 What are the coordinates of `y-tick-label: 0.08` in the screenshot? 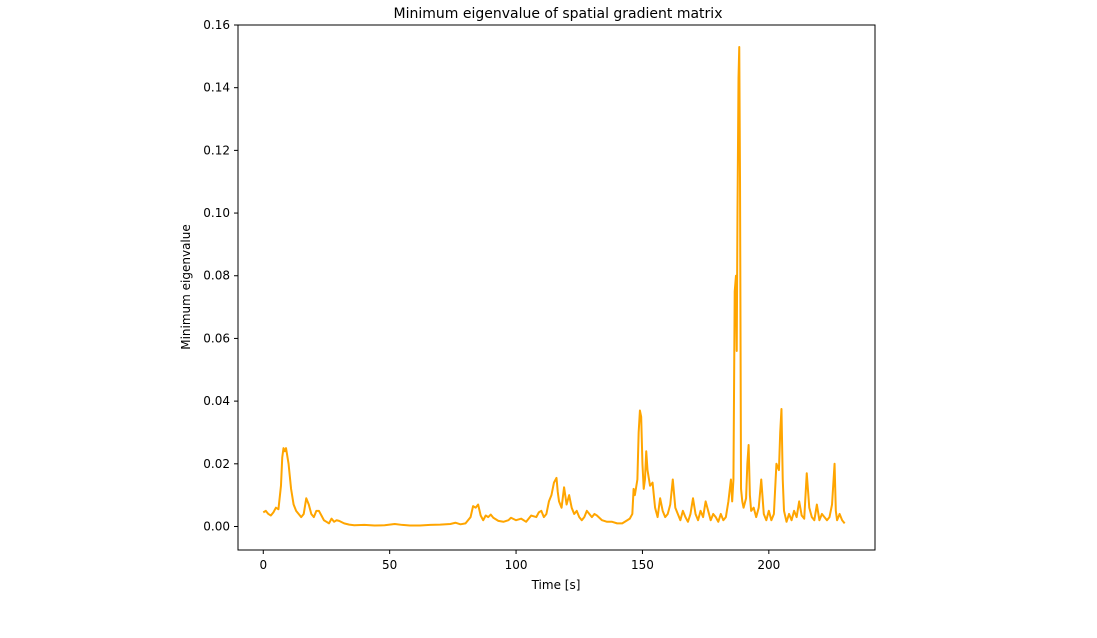 It's located at (216, 276).